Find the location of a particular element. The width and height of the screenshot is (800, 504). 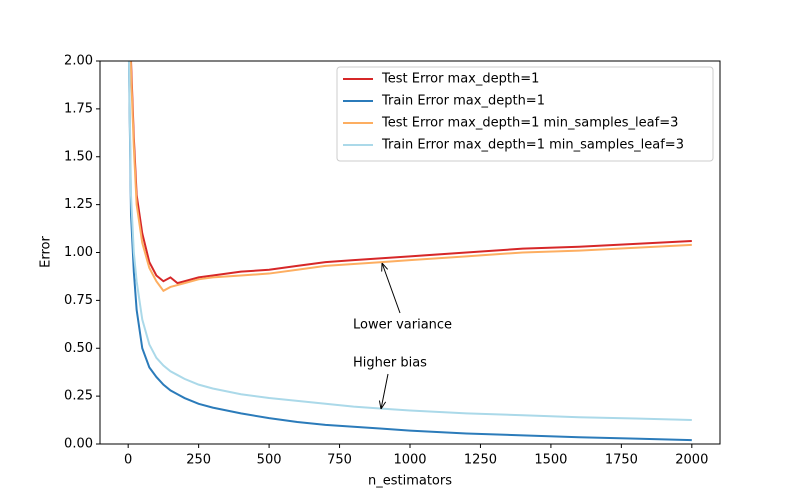

x-tick-label: 1500 is located at coordinates (550, 460).